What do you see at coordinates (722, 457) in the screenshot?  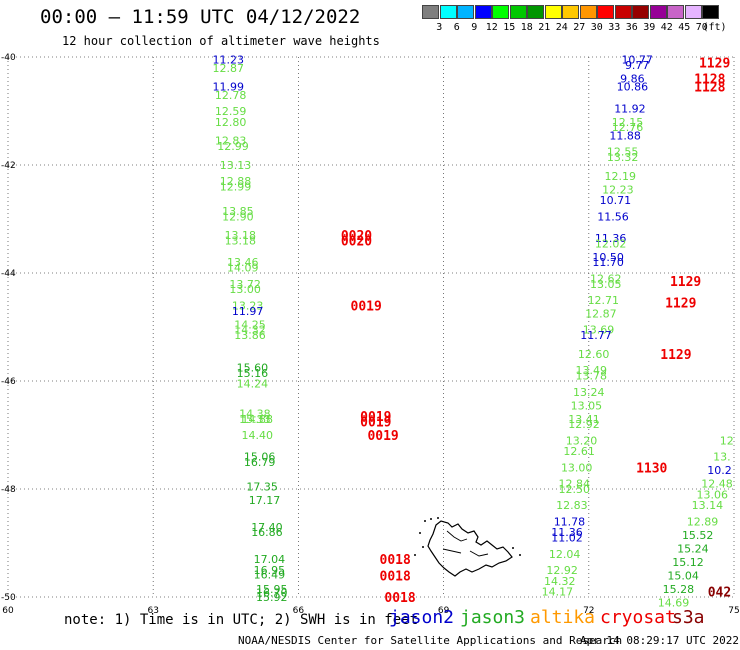 I see `wave-height-value: 13.` at bounding box center [722, 457].